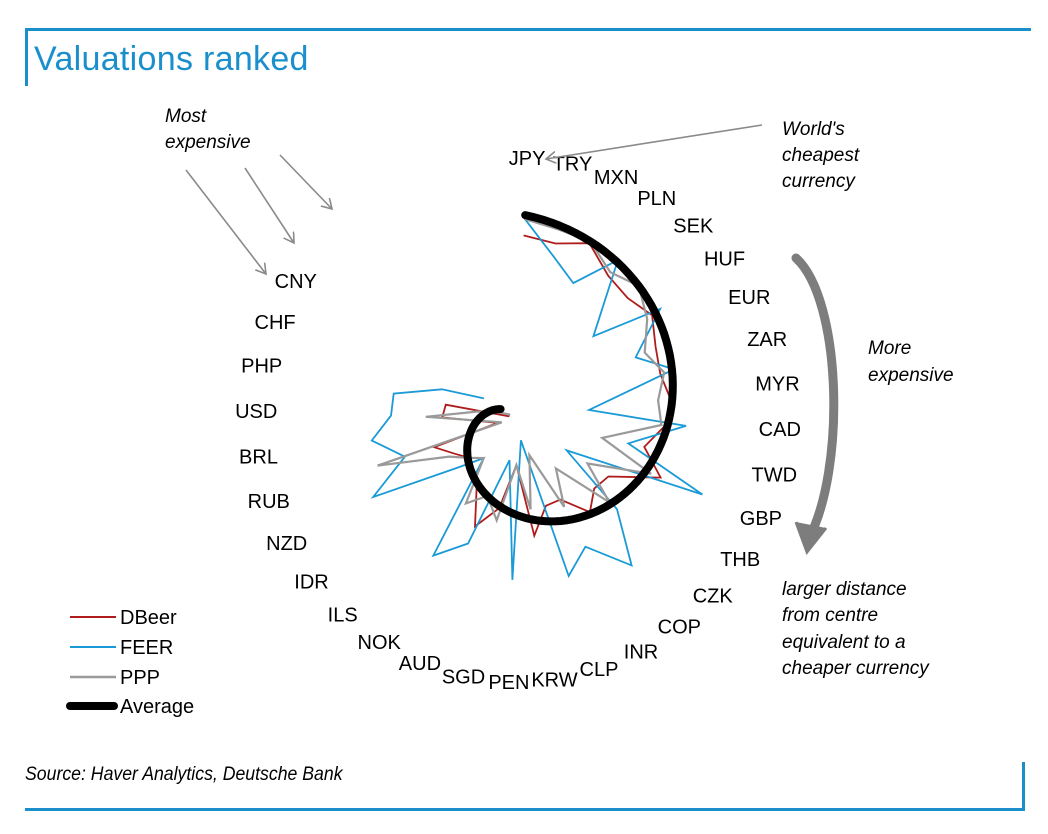 The width and height of the screenshot is (1048, 834). What do you see at coordinates (420, 664) in the screenshot?
I see `category-label-aud: AUD` at bounding box center [420, 664].